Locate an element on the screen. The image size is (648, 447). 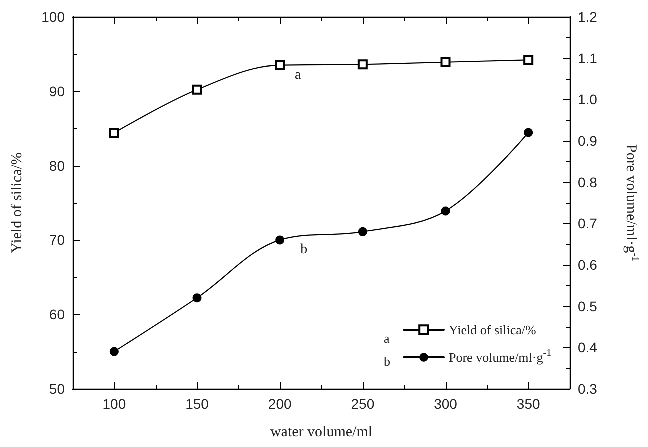
text: b is located at coordinates (387, 361).